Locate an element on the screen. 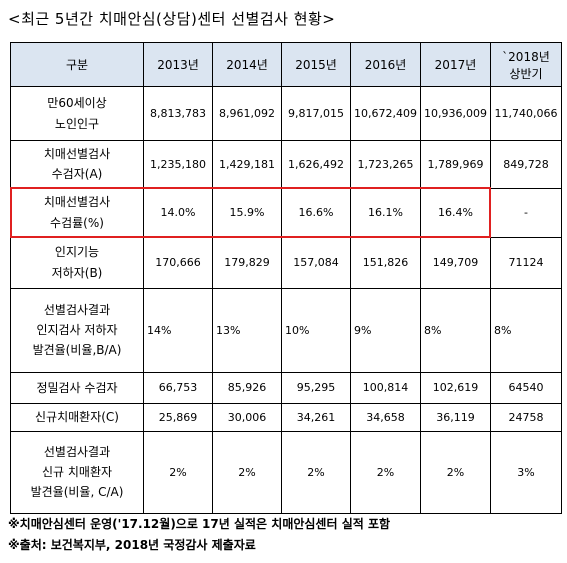  cell: 15.9% is located at coordinates (247, 212).